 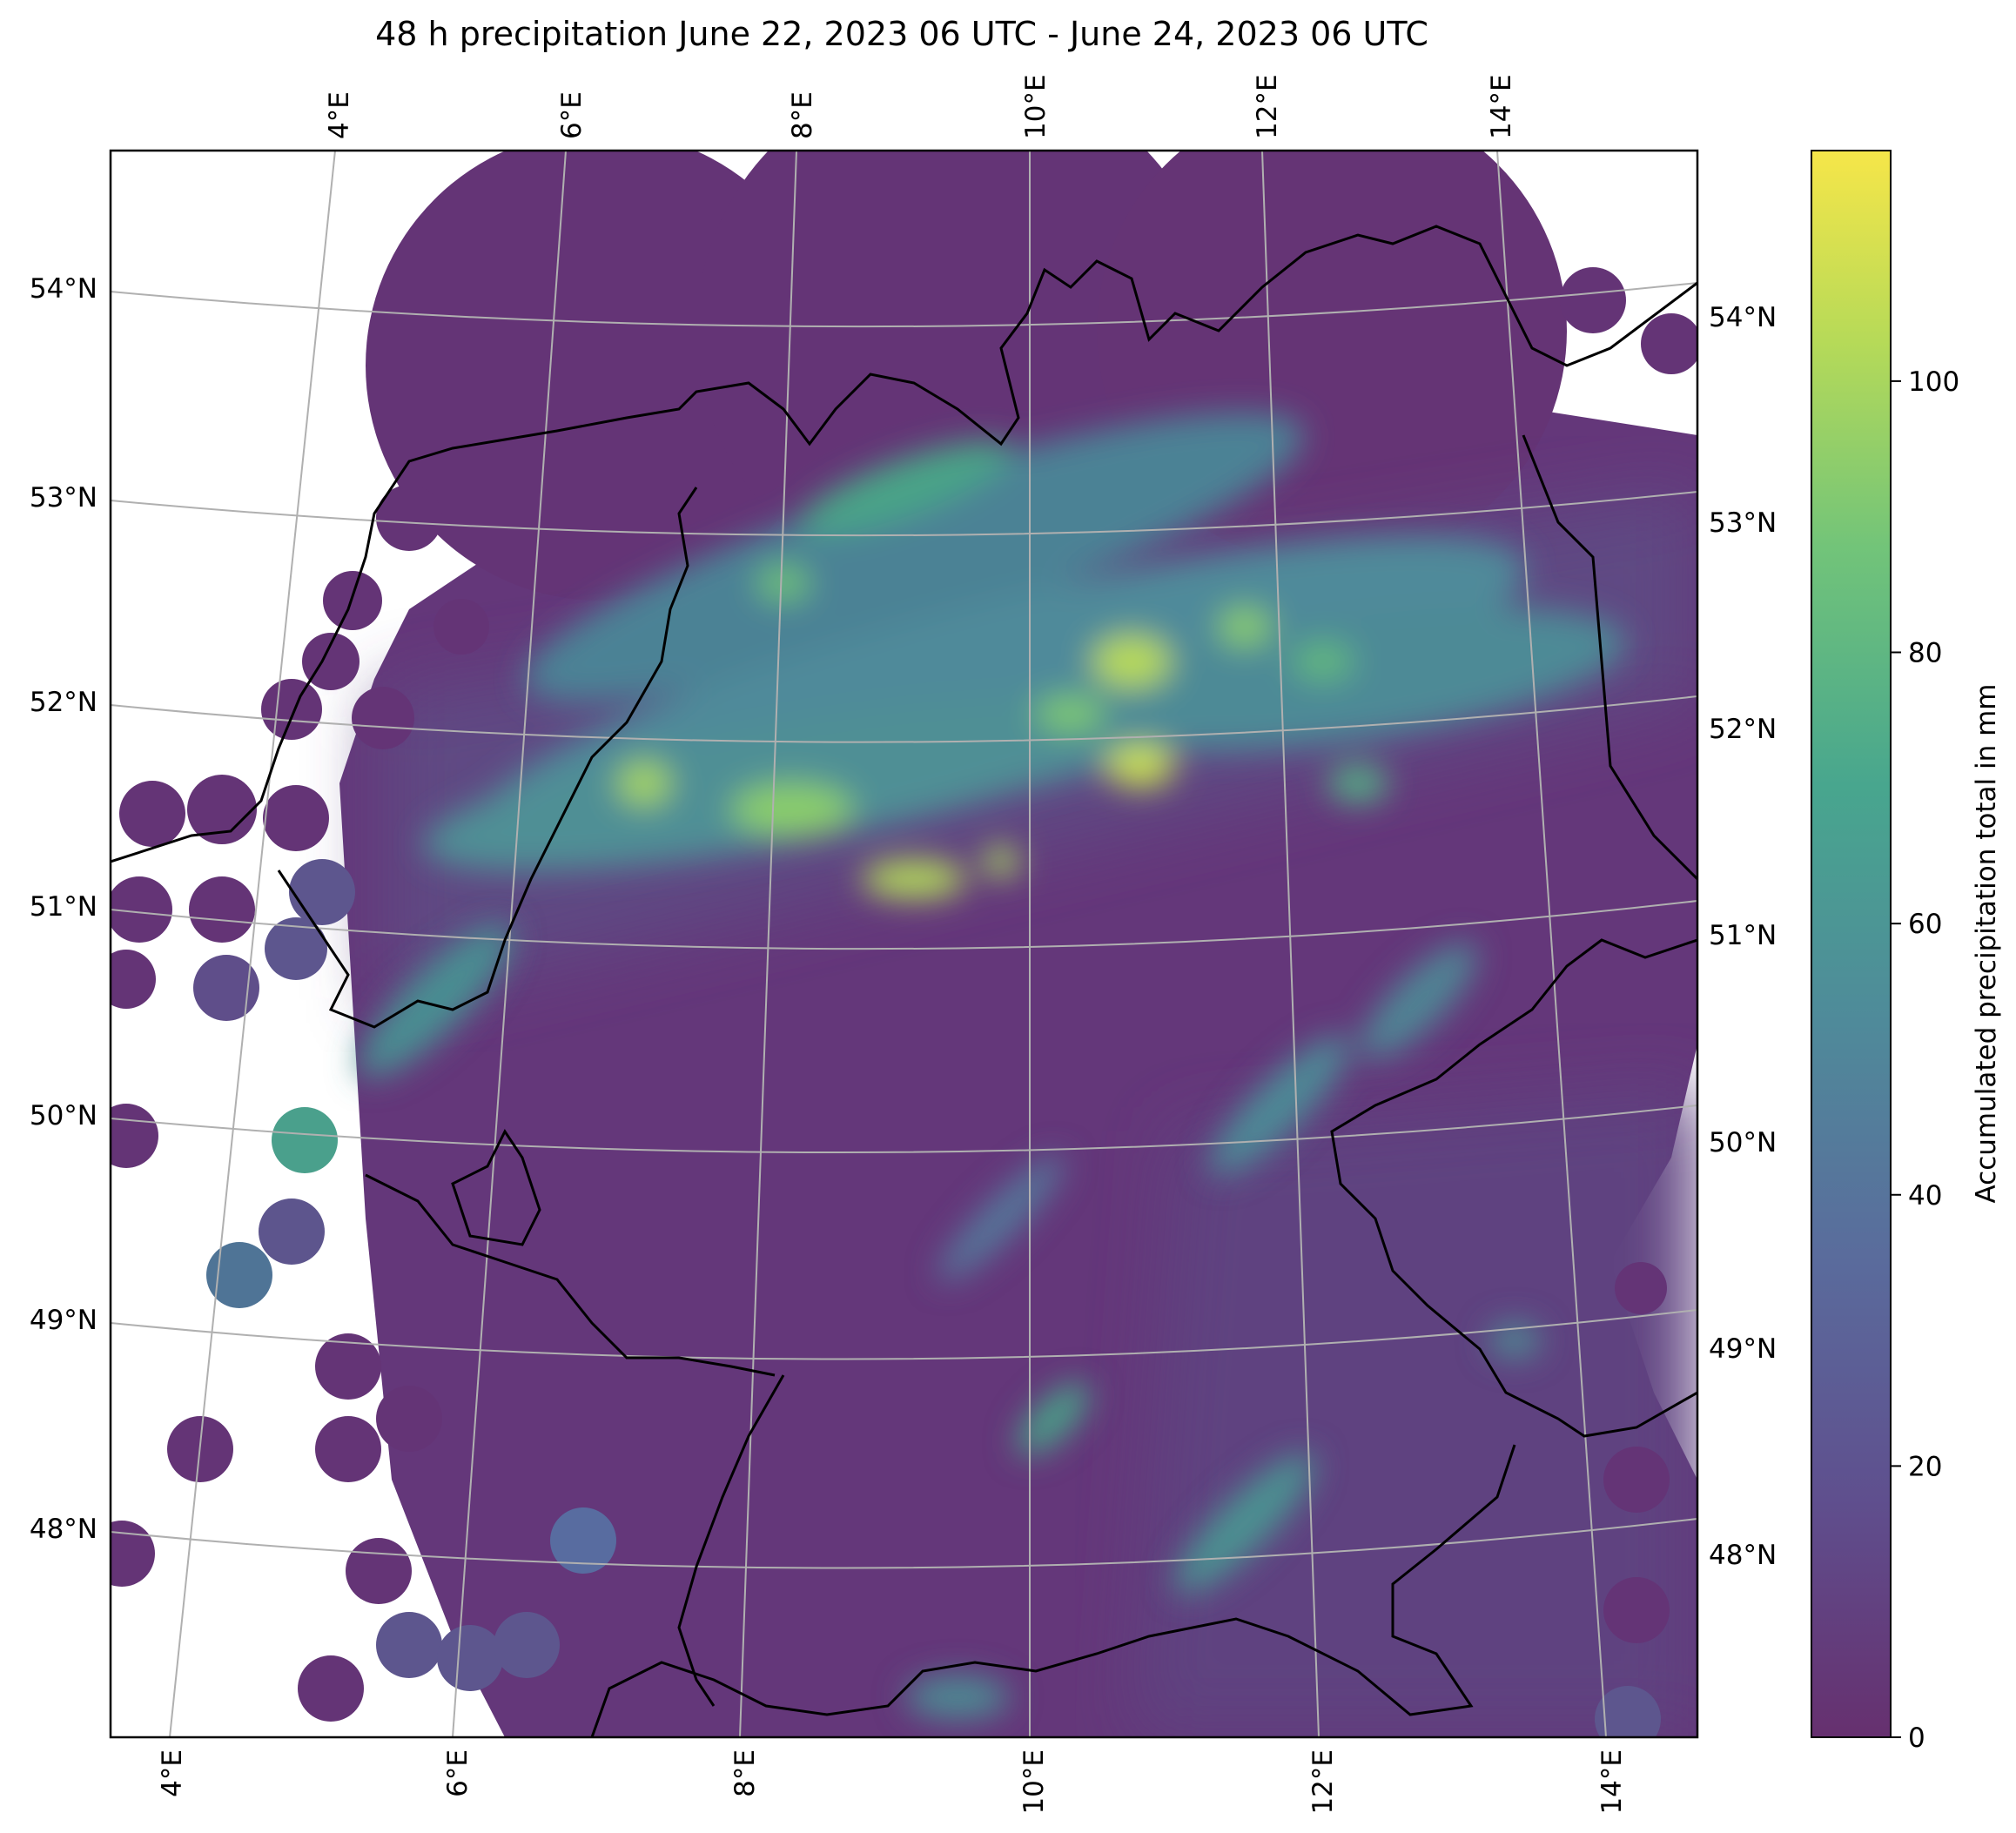 What do you see at coordinates (1267, 106) in the screenshot?
I see `lon-label-top-4: 12°E` at bounding box center [1267, 106].